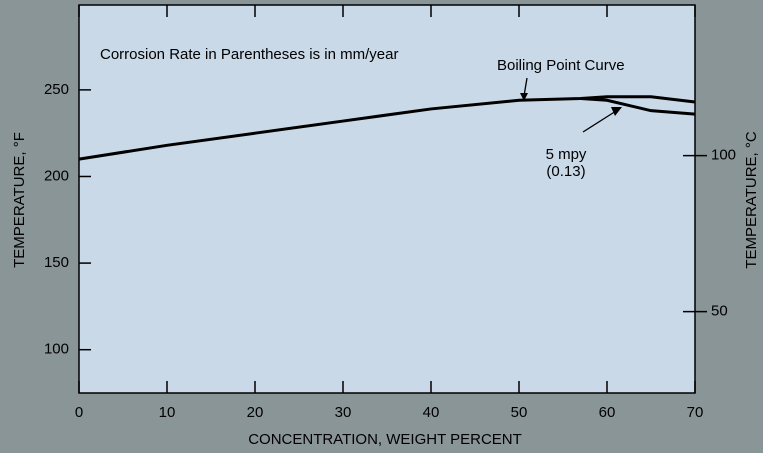 This screenshot has width=763, height=453. I want to click on x-tick-label: 20, so click(255, 412).